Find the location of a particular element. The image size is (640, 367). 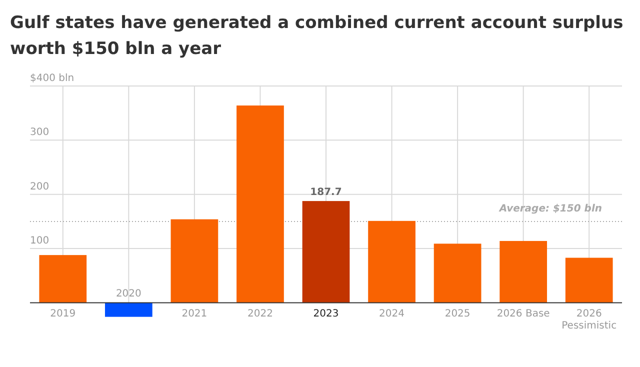

x-tick-label: 2026 Base is located at coordinates (523, 314).